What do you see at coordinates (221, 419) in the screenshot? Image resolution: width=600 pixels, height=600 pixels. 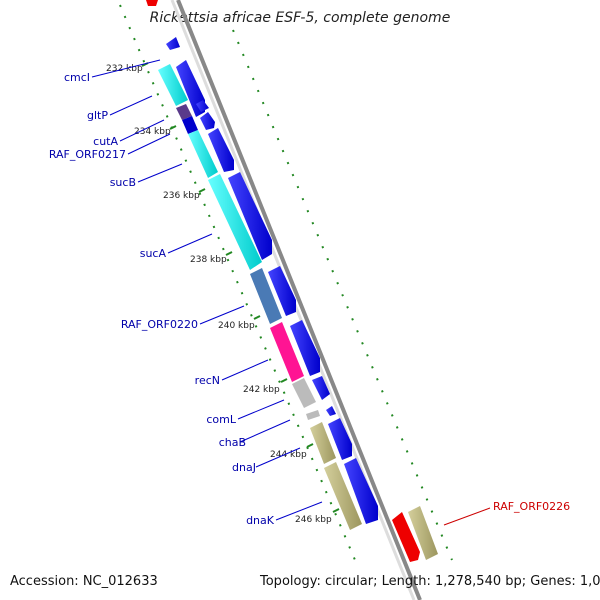 I see `gene-label-comL: comL` at bounding box center [221, 419].